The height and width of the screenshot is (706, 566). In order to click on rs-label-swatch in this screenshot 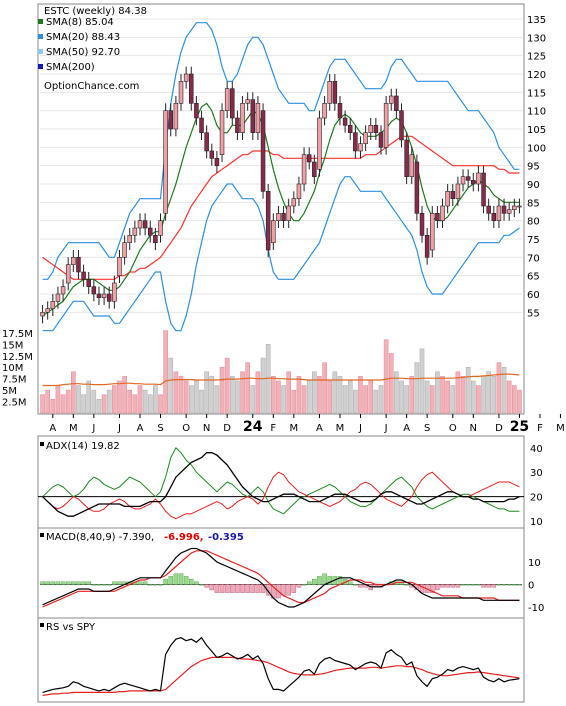, I will do `click(42, 625)`.